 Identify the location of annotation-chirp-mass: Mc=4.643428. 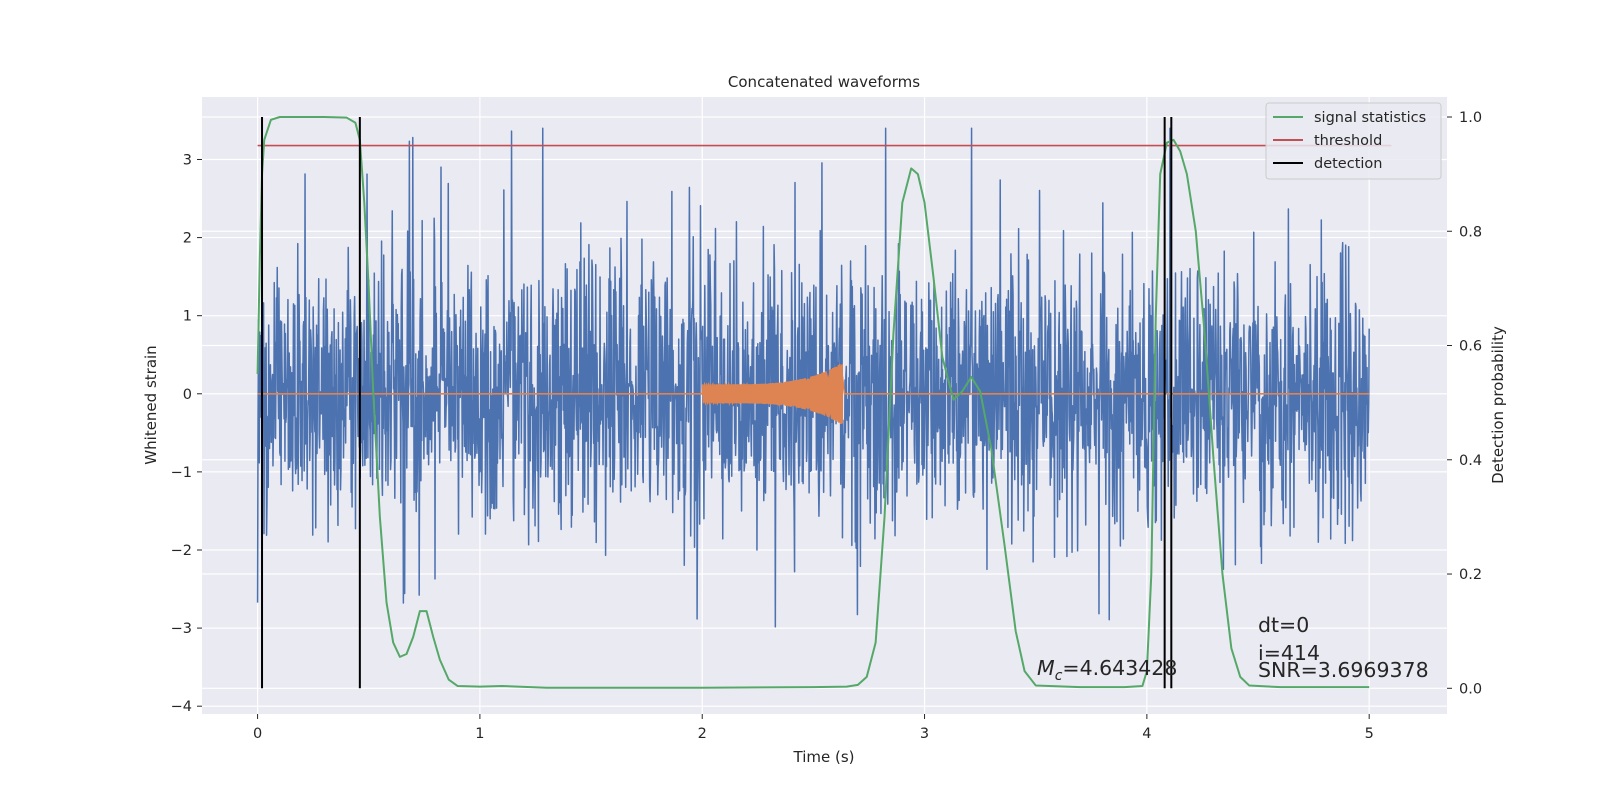
(1107, 670).